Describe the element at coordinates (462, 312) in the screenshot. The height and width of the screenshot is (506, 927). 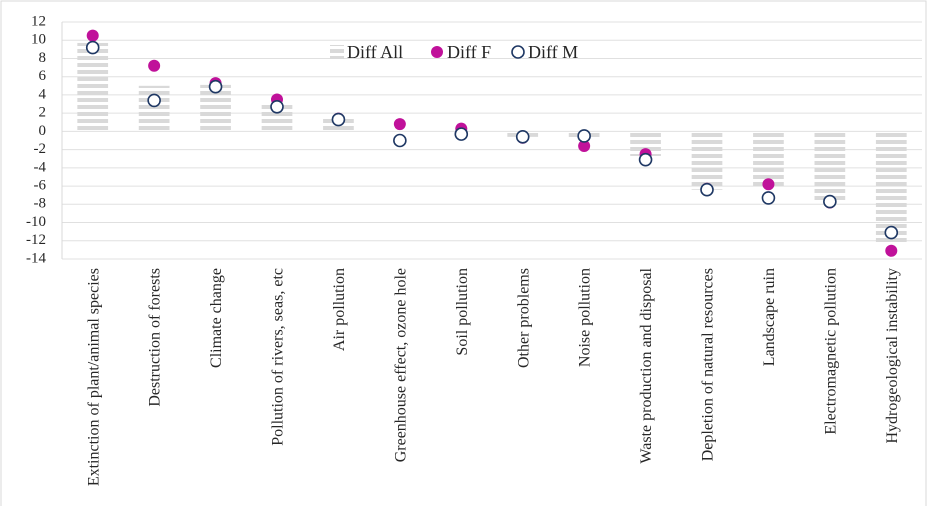
I see `x-tick-label: Soil pollution` at that location.